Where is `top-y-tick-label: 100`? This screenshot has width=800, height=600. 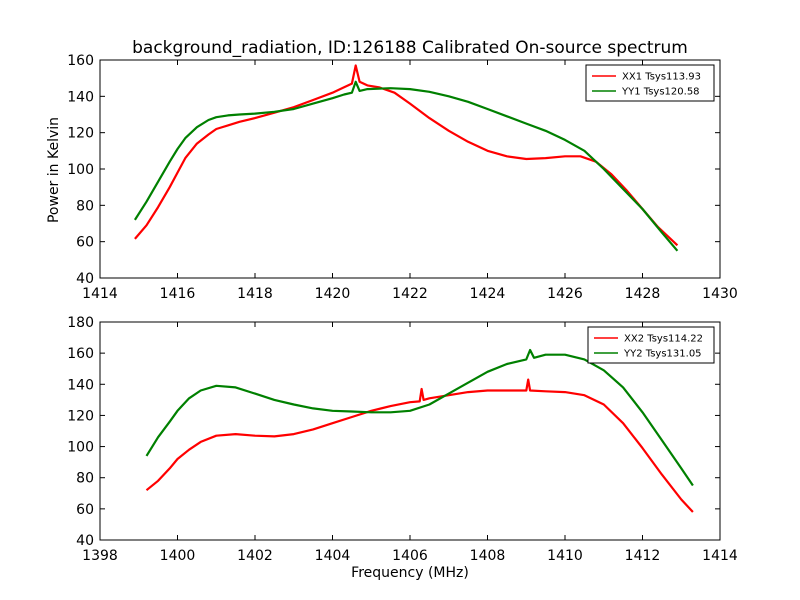
top-y-tick-label: 100 is located at coordinates (80, 170).